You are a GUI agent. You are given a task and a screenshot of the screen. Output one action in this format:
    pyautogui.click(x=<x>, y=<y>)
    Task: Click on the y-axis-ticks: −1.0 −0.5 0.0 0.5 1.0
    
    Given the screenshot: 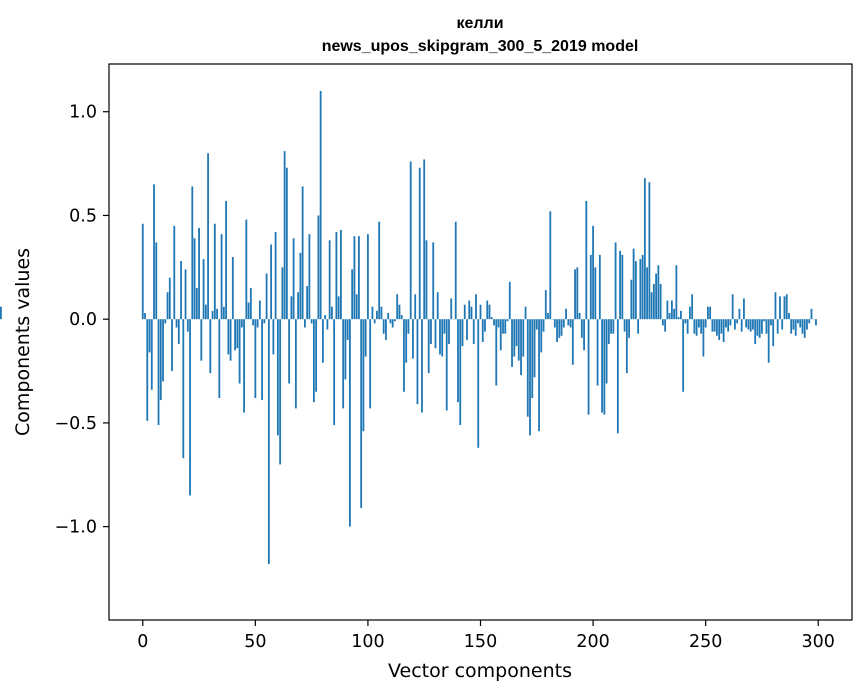 What is the action you would take?
    pyautogui.click(x=82, y=320)
    